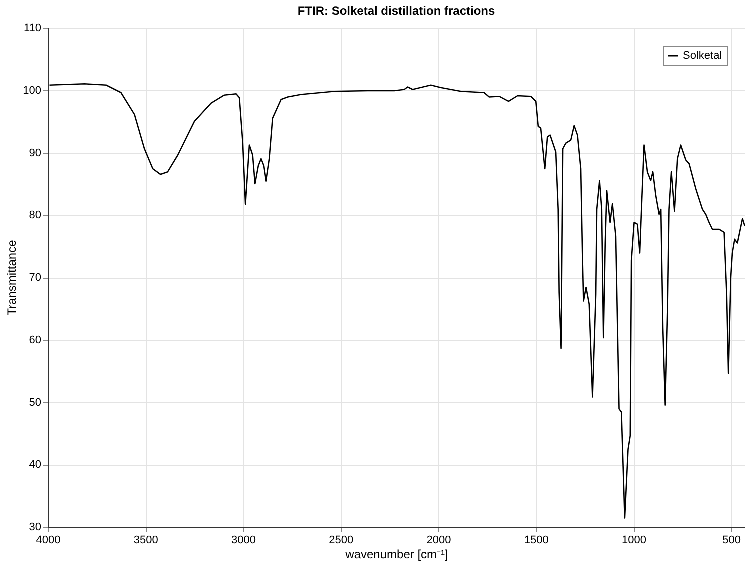  What do you see at coordinates (35, 216) in the screenshot?
I see `y-tick-label: 80` at bounding box center [35, 216].